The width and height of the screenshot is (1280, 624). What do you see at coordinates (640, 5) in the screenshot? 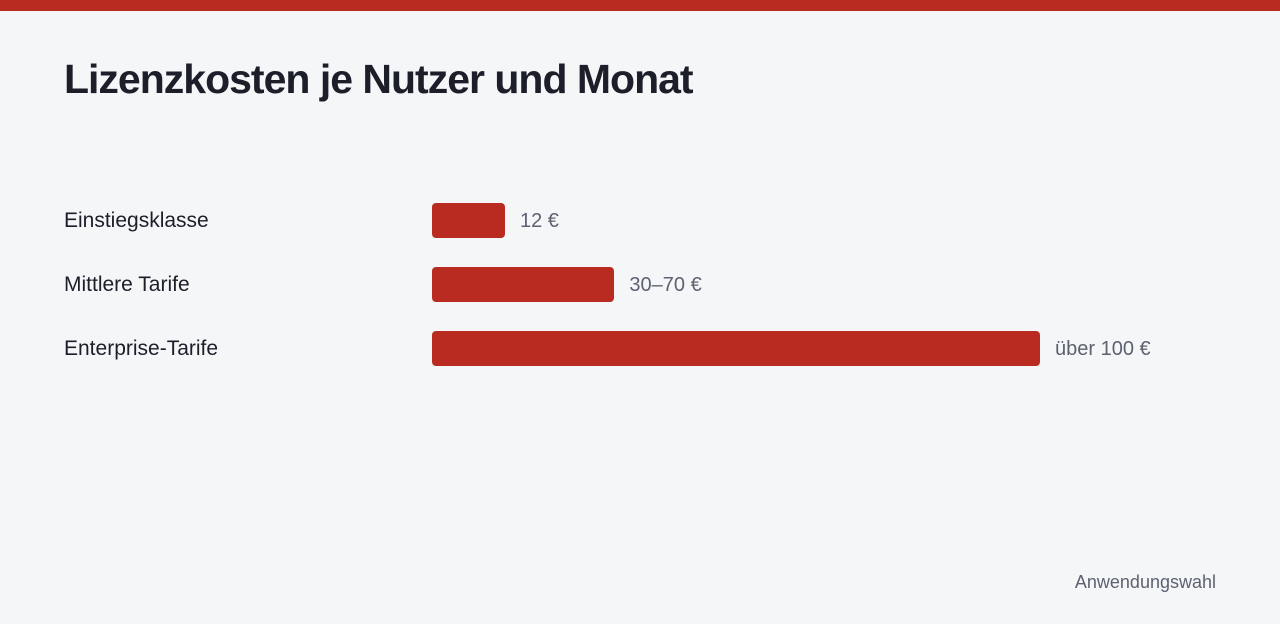
I see `top-accent-bar` at bounding box center [640, 5].